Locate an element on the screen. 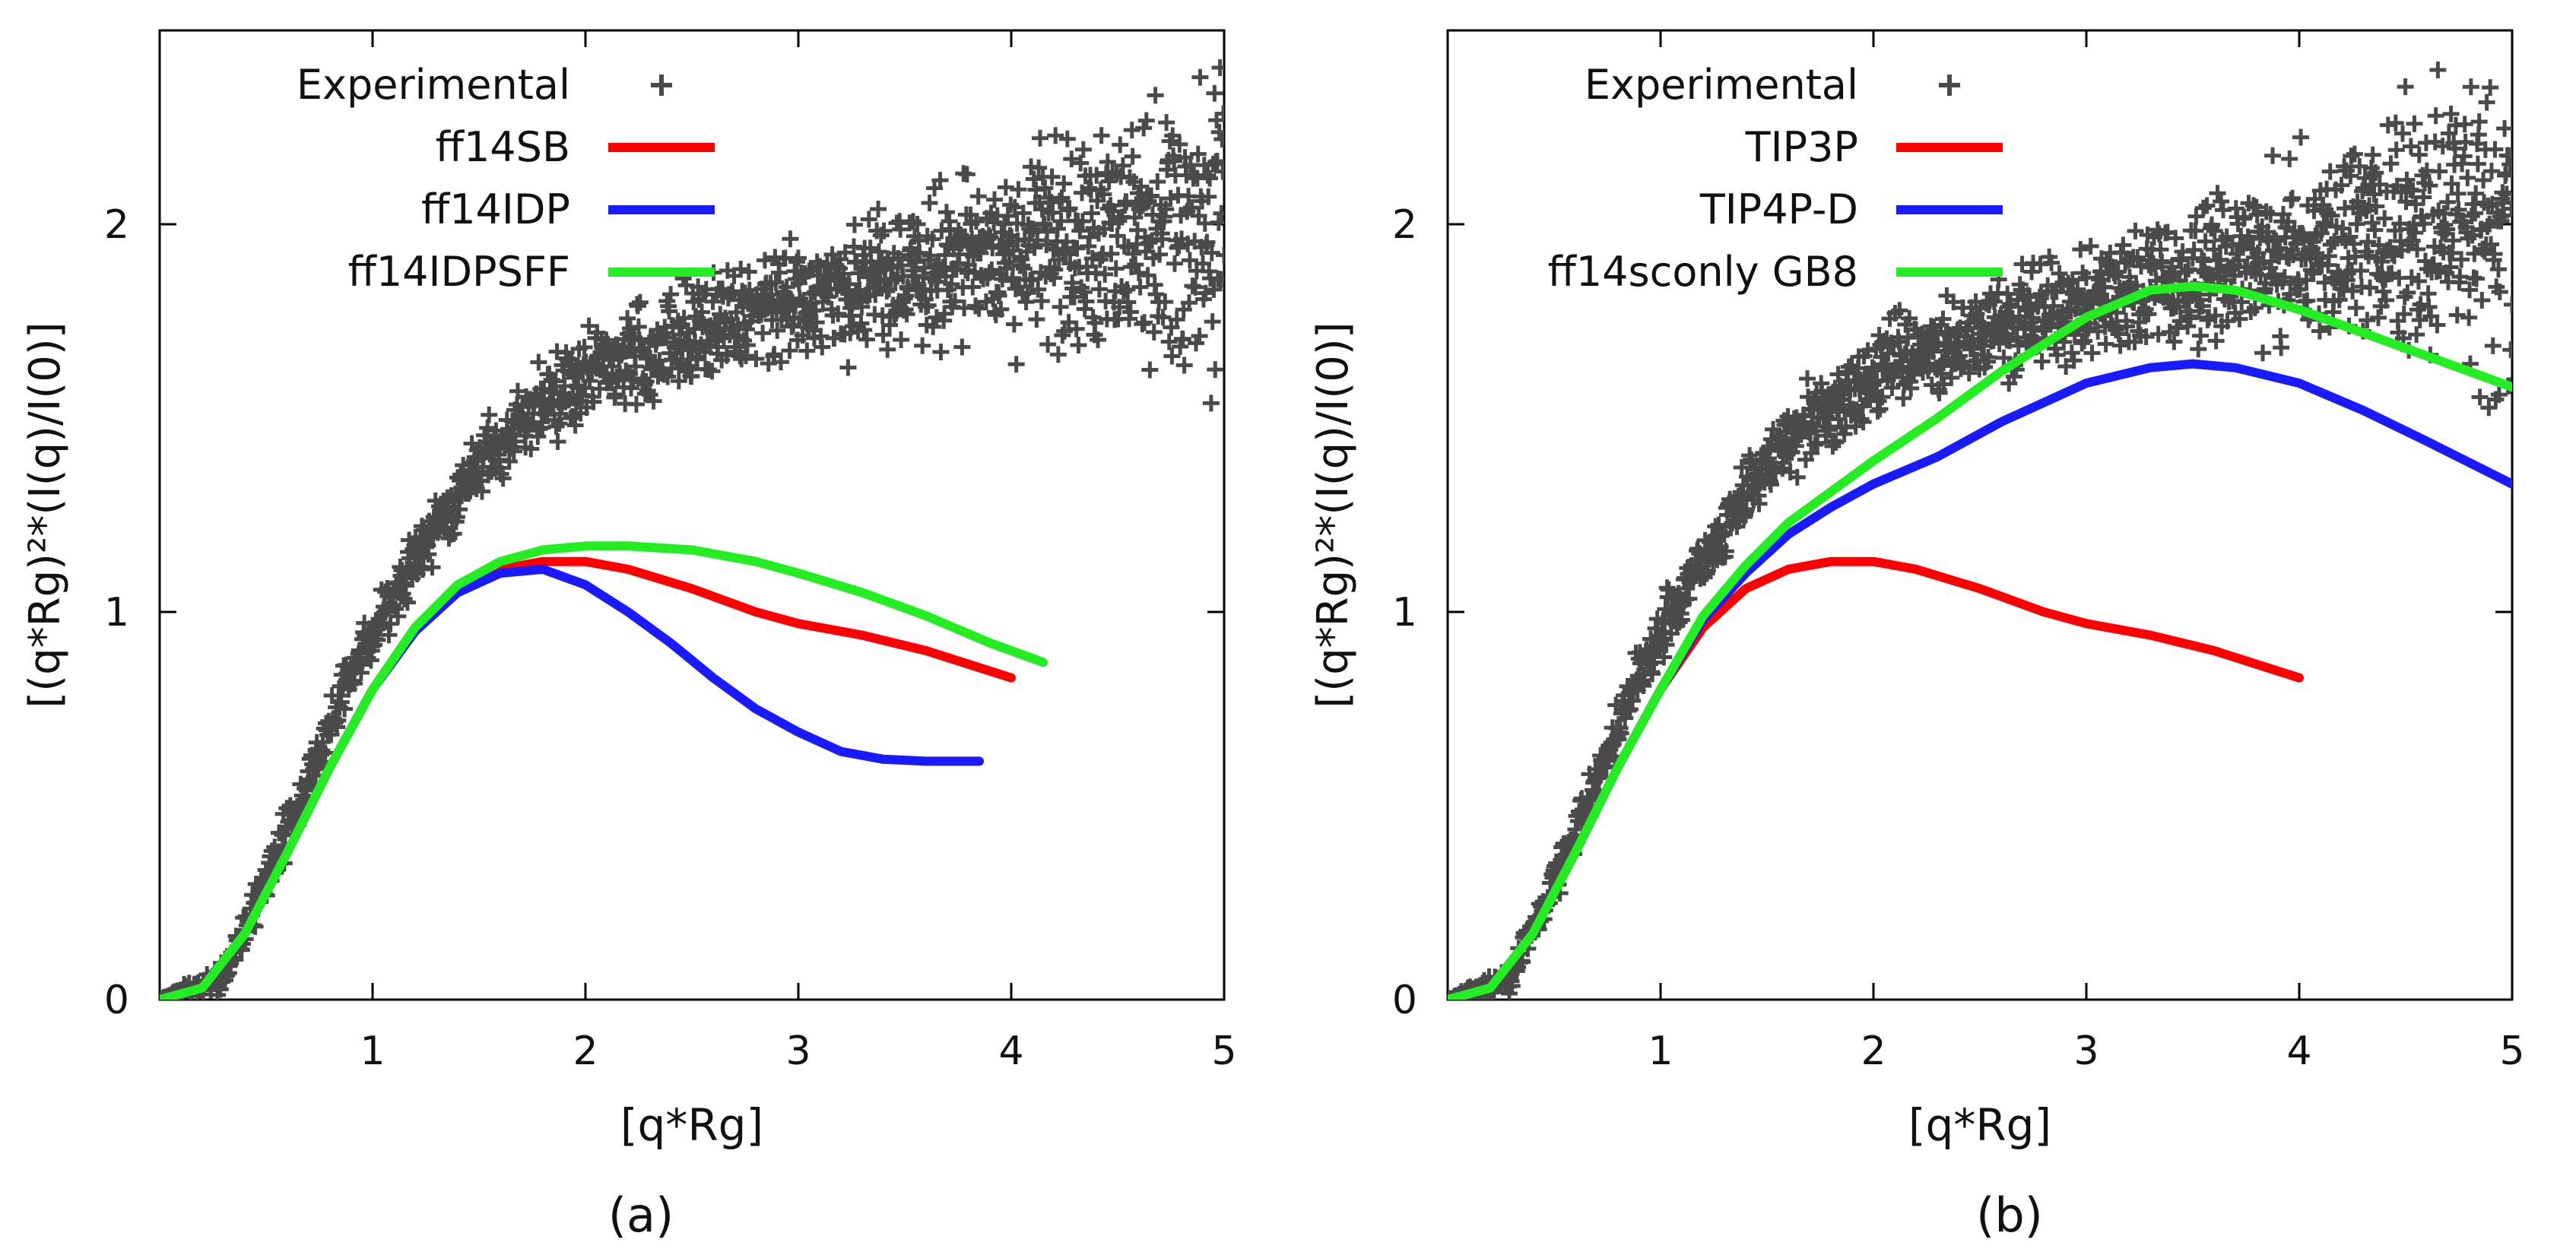 The height and width of the screenshot is (1252, 2576). y-tick-label: 1 is located at coordinates (117, 613).